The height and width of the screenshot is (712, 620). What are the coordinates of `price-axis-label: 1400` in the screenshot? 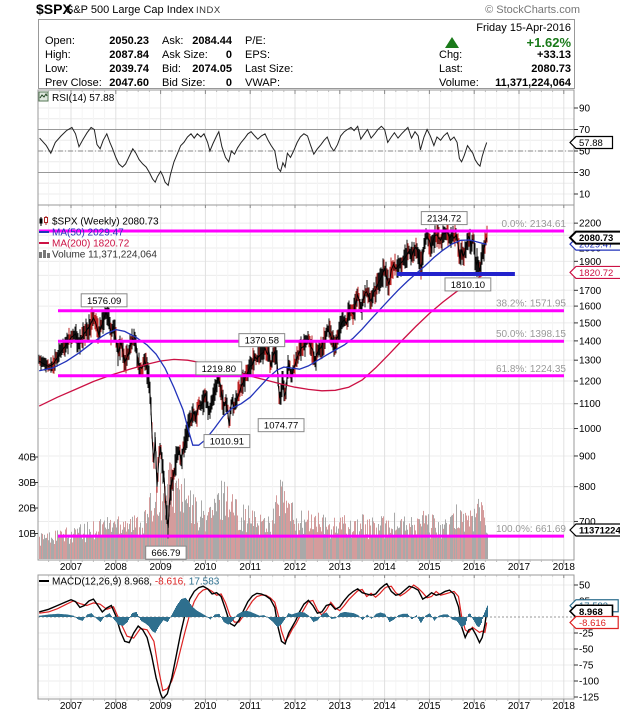 It's located at (590, 341).